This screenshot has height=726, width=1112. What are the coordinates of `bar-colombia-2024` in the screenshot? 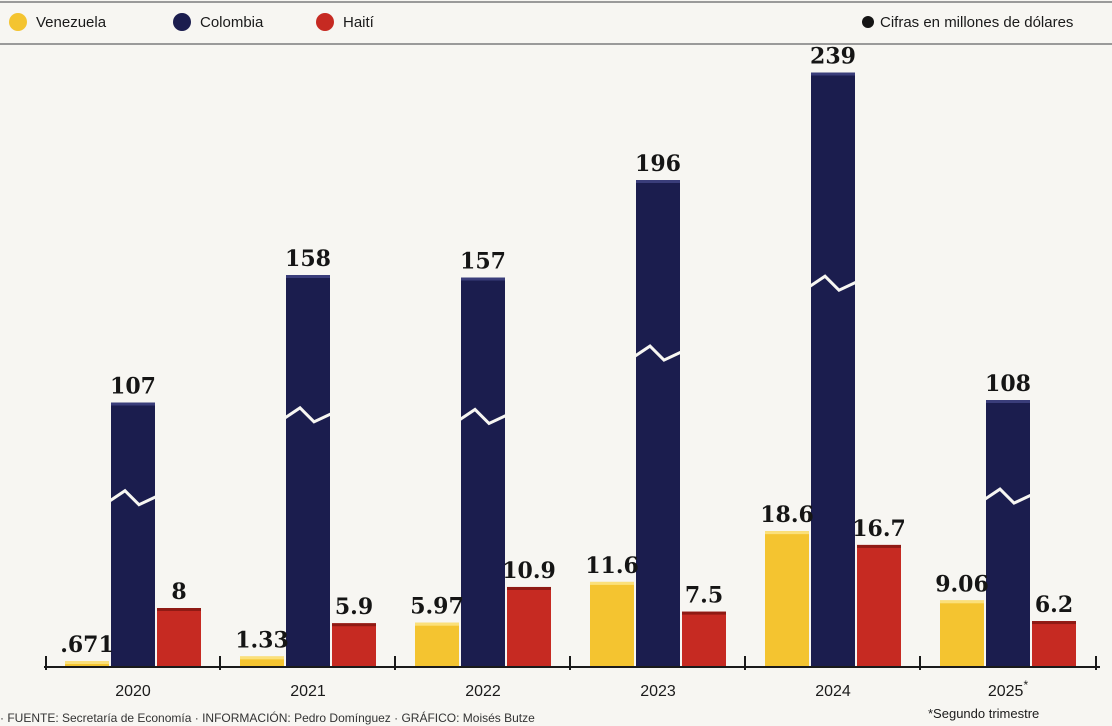 It's located at (833, 369).